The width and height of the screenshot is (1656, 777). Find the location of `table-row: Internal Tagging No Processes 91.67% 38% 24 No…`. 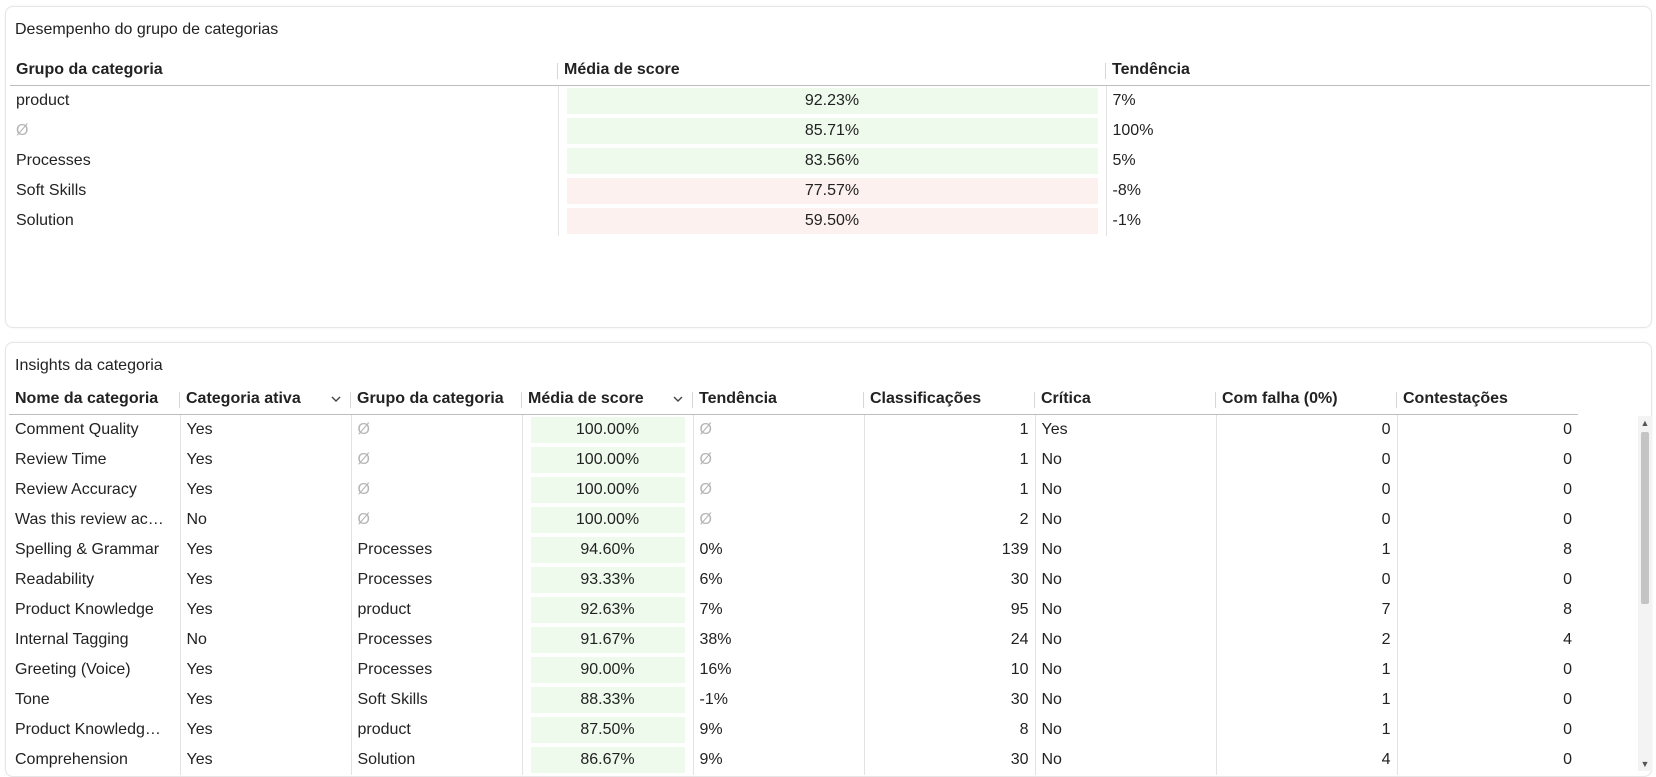

table-row: Internal Tagging No Processes 91.67% 38% 24 No… is located at coordinates (793, 640).